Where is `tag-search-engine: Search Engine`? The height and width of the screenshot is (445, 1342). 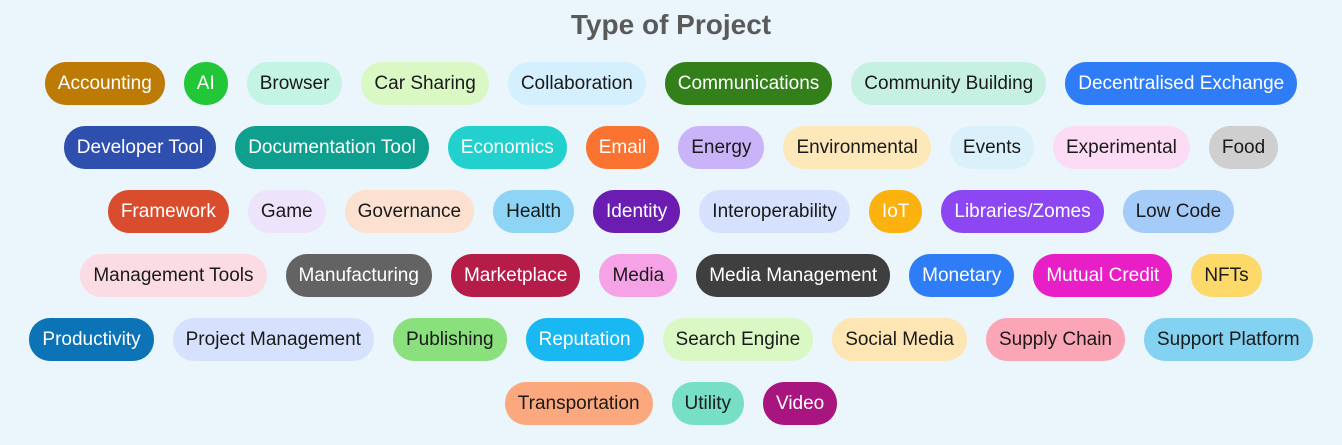
tag-search-engine: Search Engine is located at coordinates (738, 339).